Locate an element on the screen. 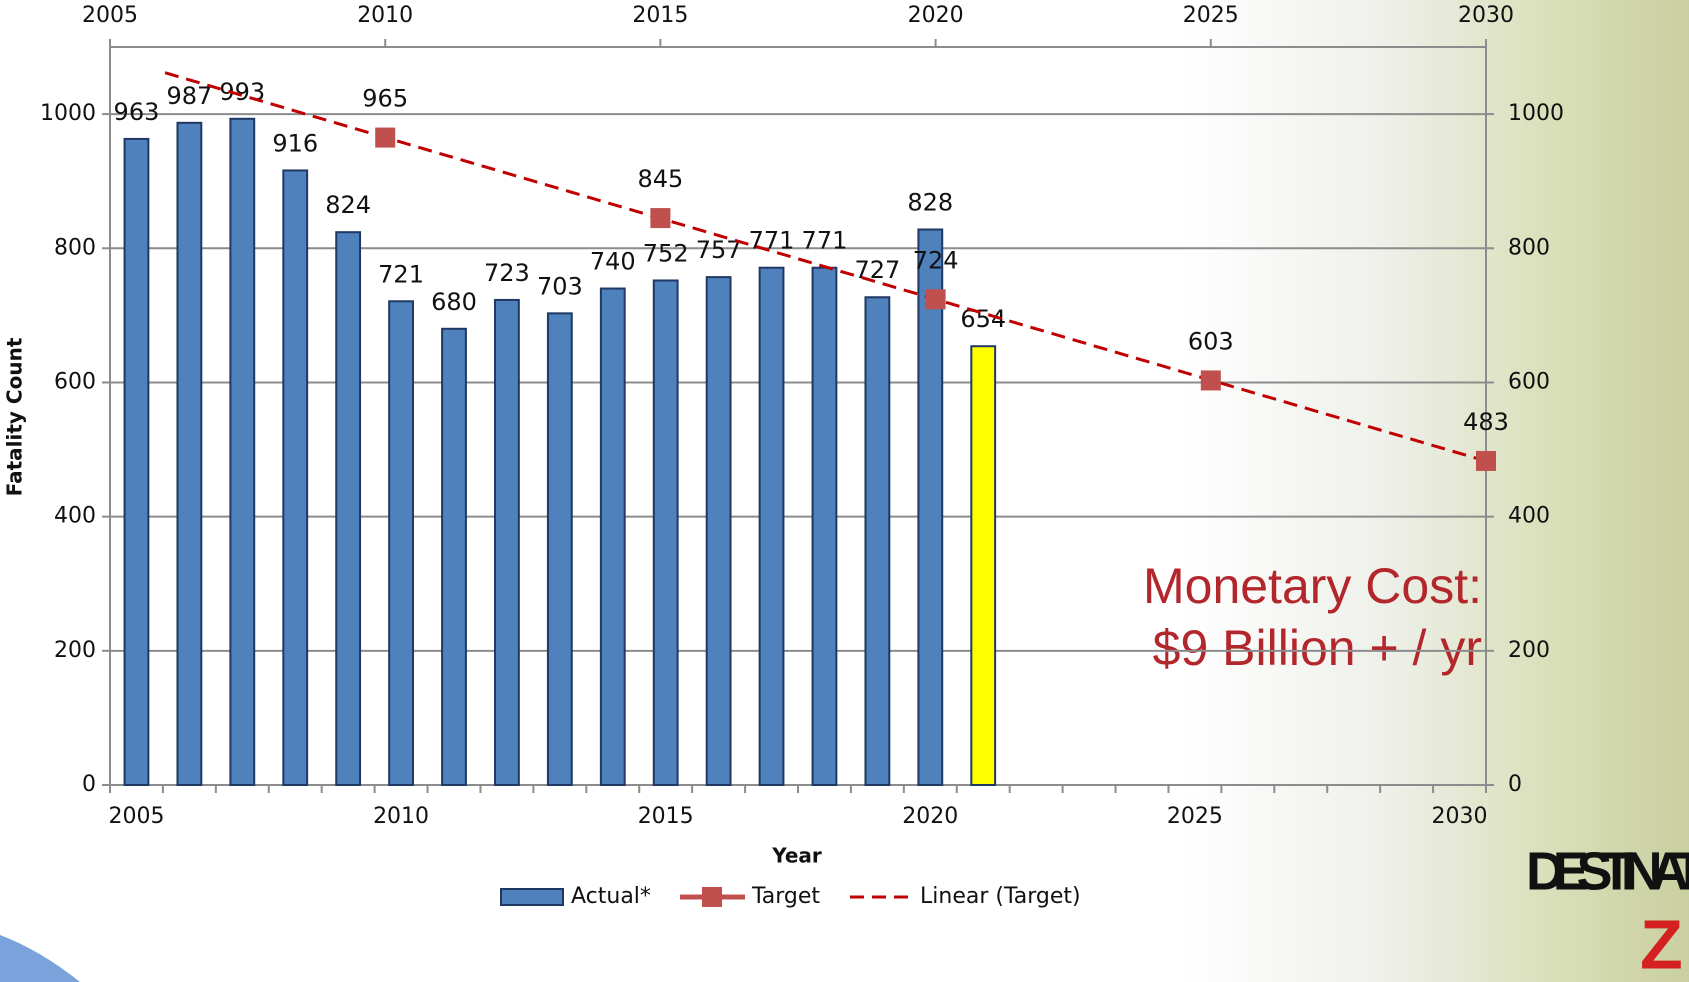 Image resolution: width=1689 pixels, height=982 pixels. legend-label: Actual* is located at coordinates (611, 896).